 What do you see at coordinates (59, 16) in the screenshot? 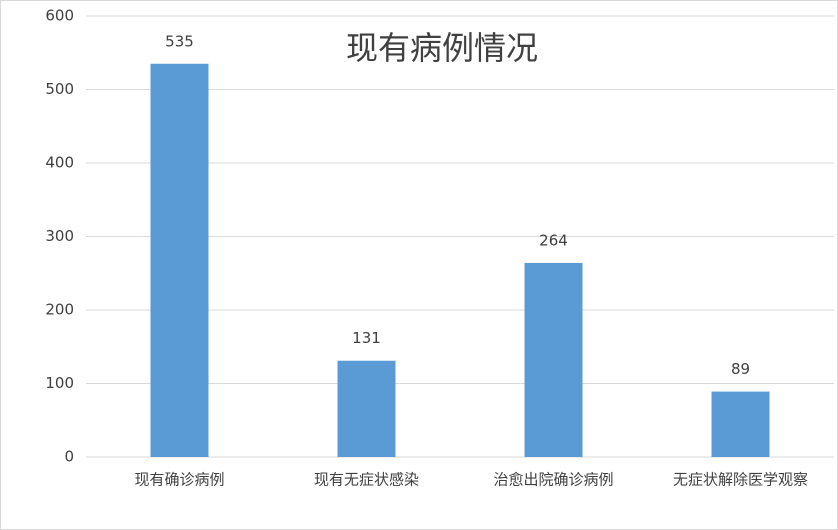
I see `y-tick-label: 600` at bounding box center [59, 16].